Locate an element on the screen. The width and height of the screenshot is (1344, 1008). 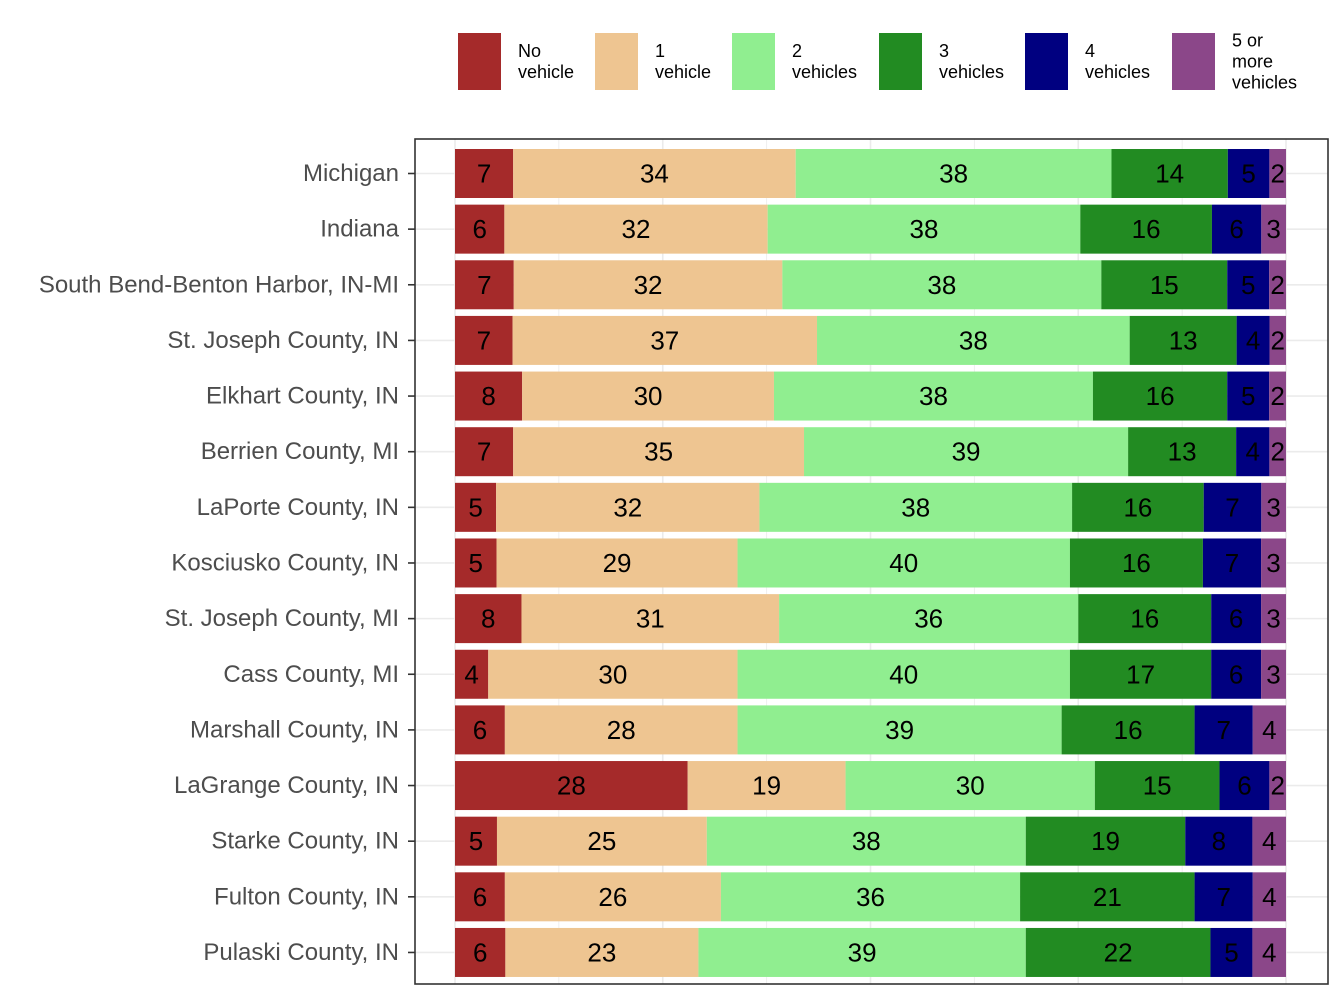
data-label-st-joseph-county-in-no-vehicle: 7 is located at coordinates (484, 340).